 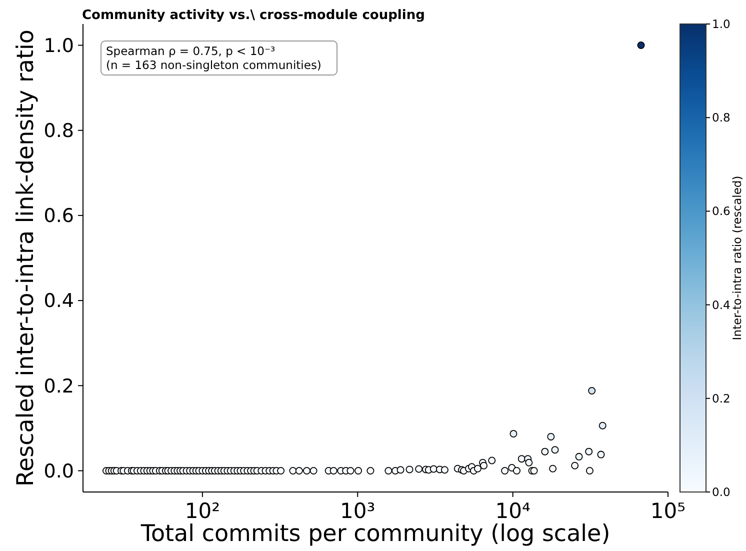 What do you see at coordinates (202, 511) in the screenshot?
I see `x-tick-label: 10²` at bounding box center [202, 511].